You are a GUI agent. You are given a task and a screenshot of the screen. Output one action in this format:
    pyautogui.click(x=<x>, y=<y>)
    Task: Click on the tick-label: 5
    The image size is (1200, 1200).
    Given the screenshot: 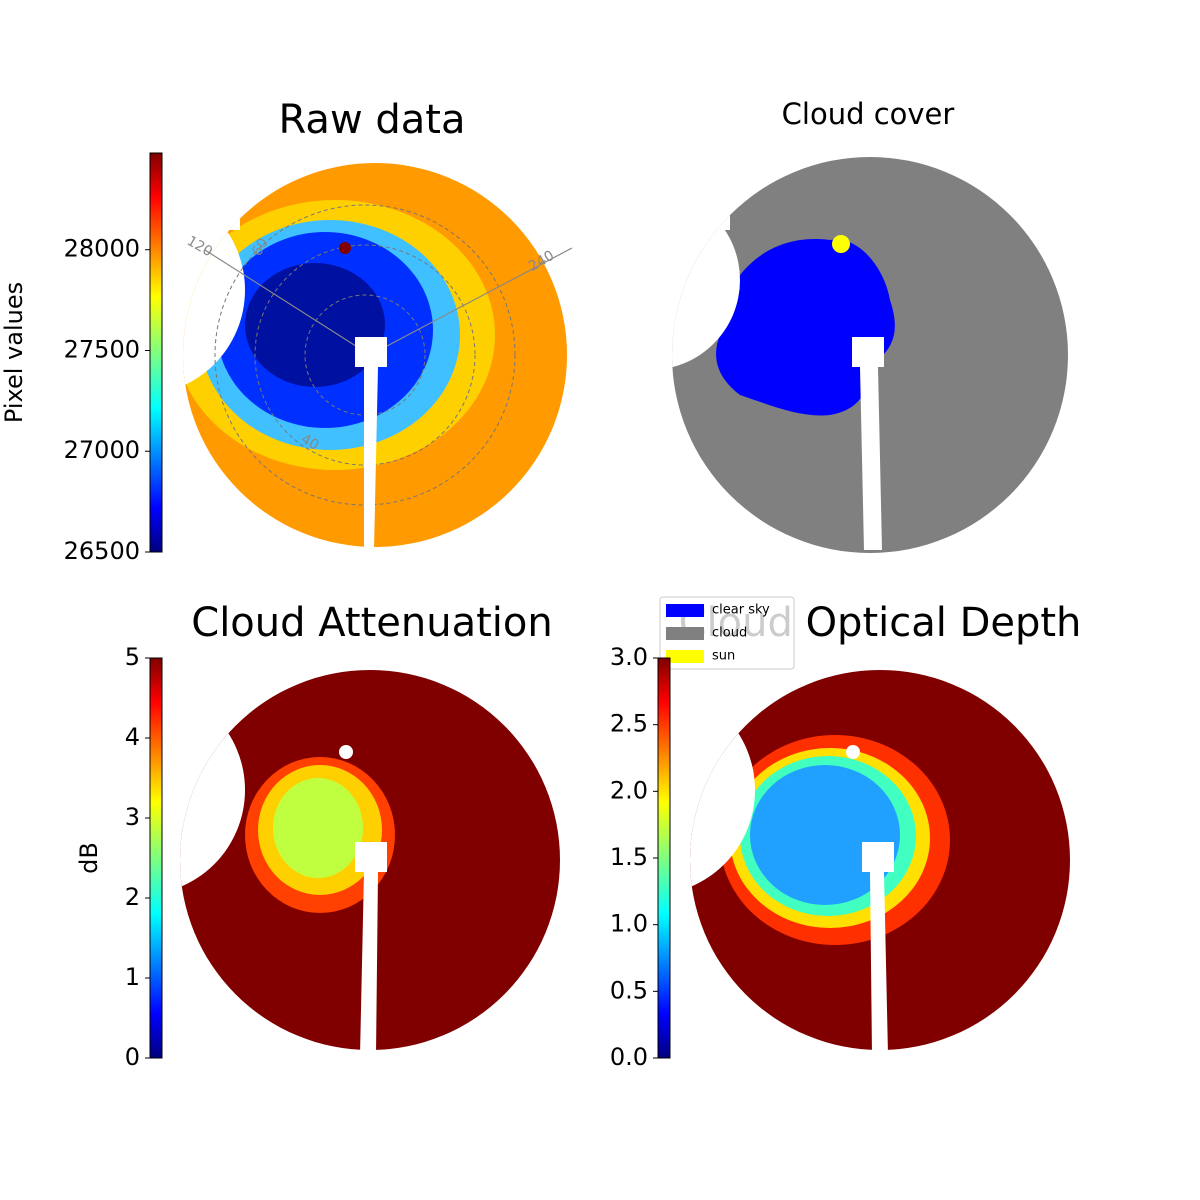 What is the action you would take?
    pyautogui.click(x=132, y=657)
    